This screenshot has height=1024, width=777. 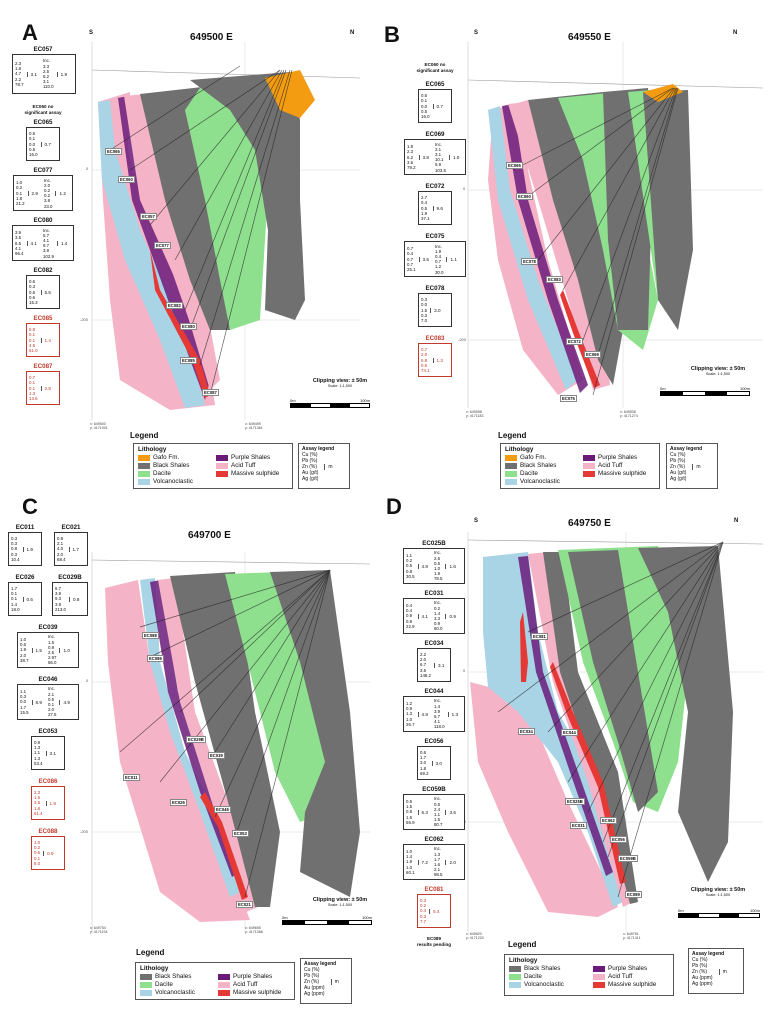 I want to click on hole-label: EC072, so click(x=574, y=341).